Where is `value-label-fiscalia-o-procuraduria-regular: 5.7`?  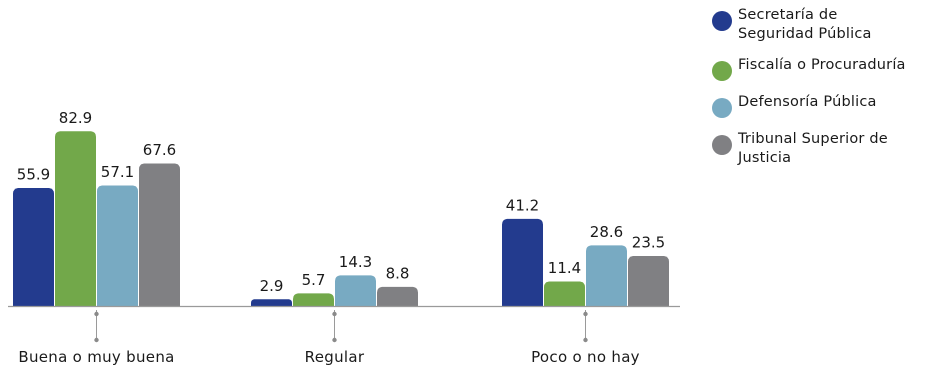
value-label-fiscalia-o-procuraduria-regular: 5.7 is located at coordinates (314, 280).